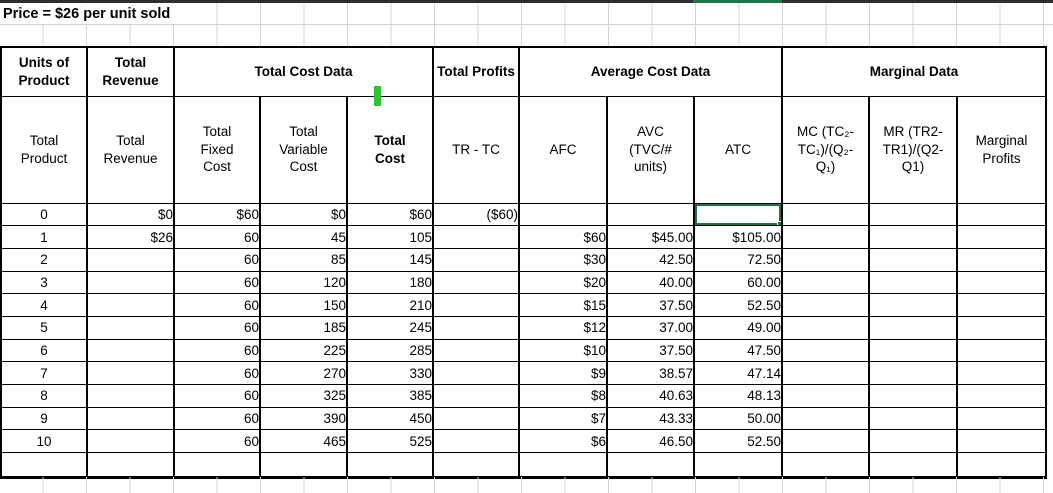 The image size is (1053, 493). Describe the element at coordinates (563, 418) in the screenshot. I see `cell-afc-r9: $7` at that location.